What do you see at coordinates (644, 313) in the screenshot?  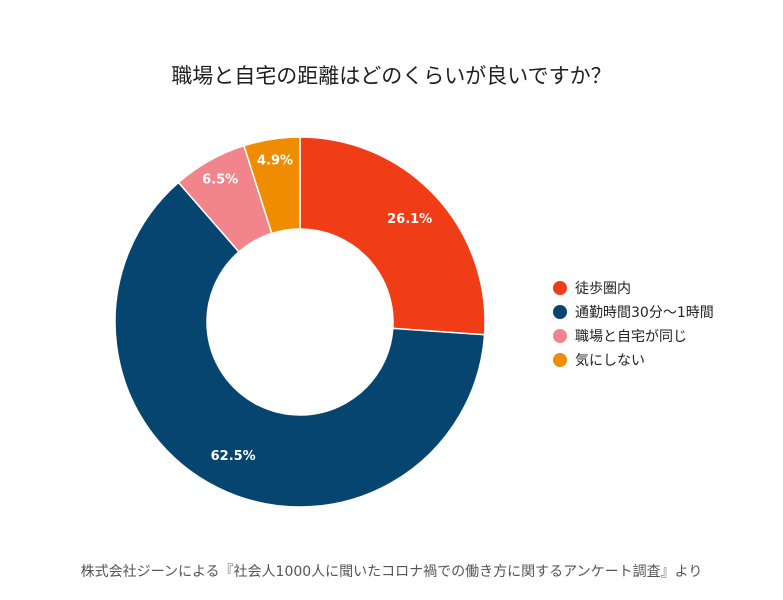 I see `legend-label-1: 通勤時間30分〜1時間` at bounding box center [644, 313].